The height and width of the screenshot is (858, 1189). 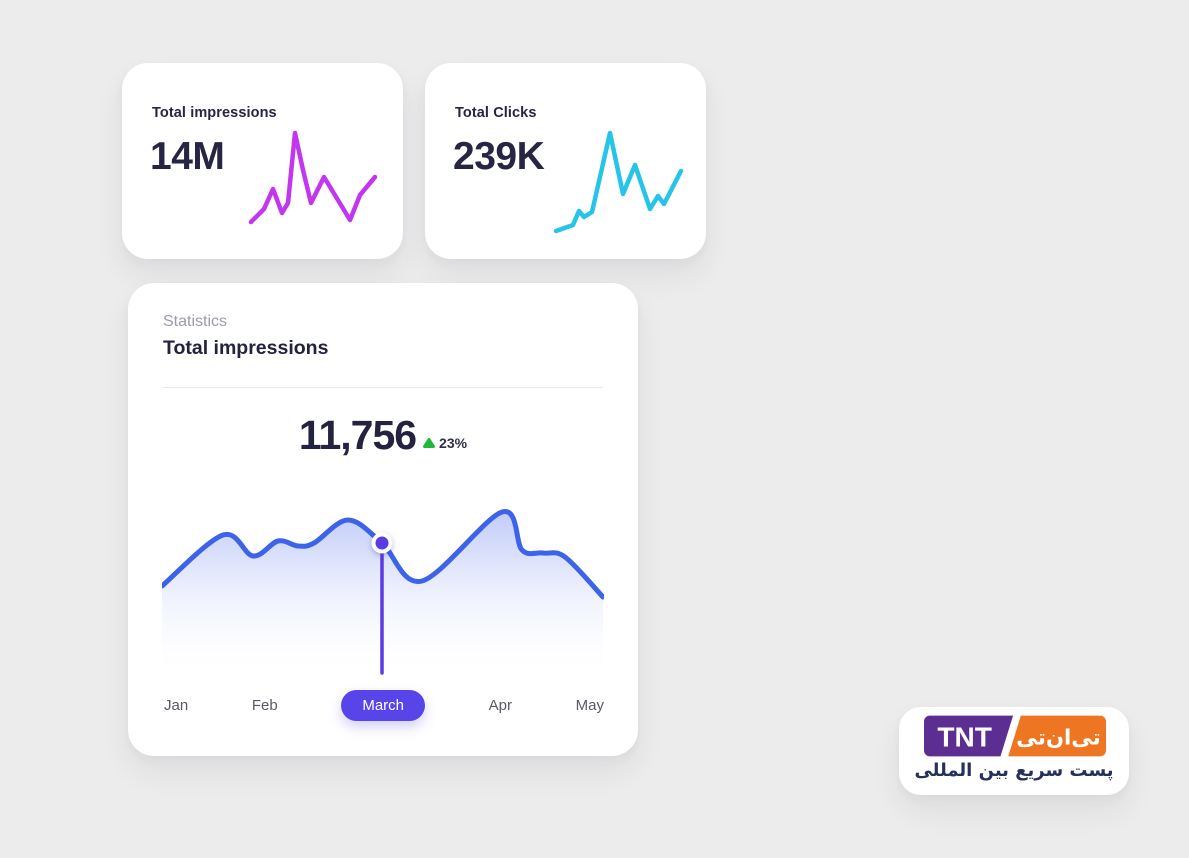 What do you see at coordinates (1014, 770) in the screenshot?
I see `brand-tagline: پست سریع بین المللی` at bounding box center [1014, 770].